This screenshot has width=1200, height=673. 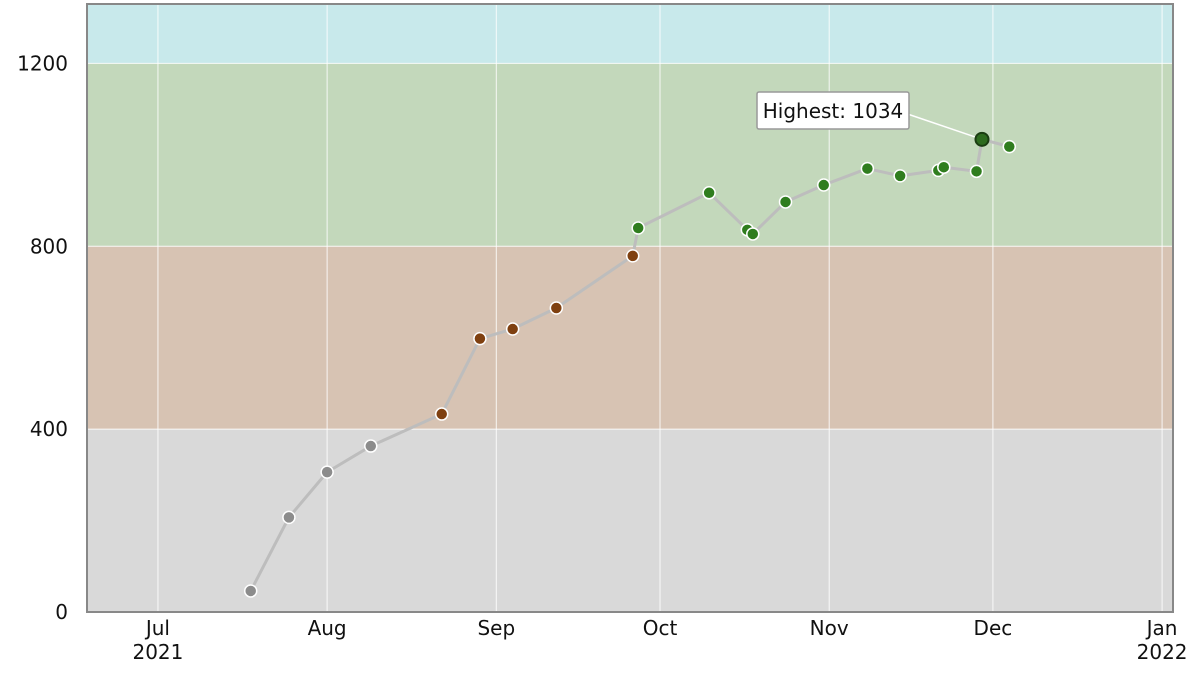 I want to click on x-tick-label-6: Jan, so click(x=1161, y=628).